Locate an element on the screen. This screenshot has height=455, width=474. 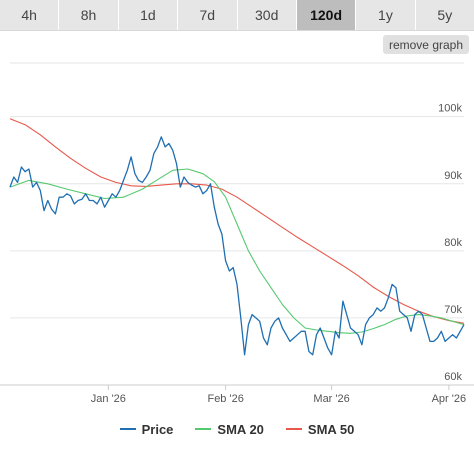
legend-item-price: Price is located at coordinates (146, 429).